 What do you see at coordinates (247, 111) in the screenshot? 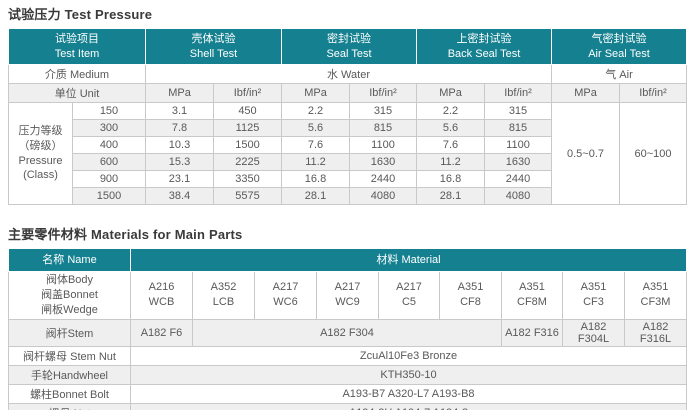
I see `shell-lbf-cell: 450` at bounding box center [247, 111].